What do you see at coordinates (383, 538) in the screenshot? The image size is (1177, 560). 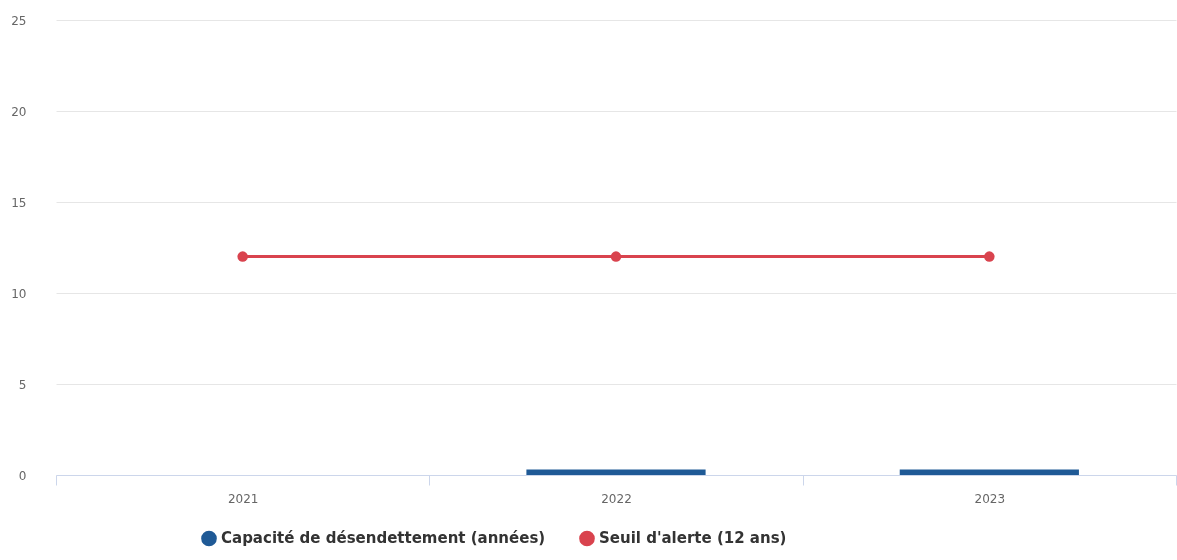 I see `legend-label: Capacité de désendettement (années)` at bounding box center [383, 538].